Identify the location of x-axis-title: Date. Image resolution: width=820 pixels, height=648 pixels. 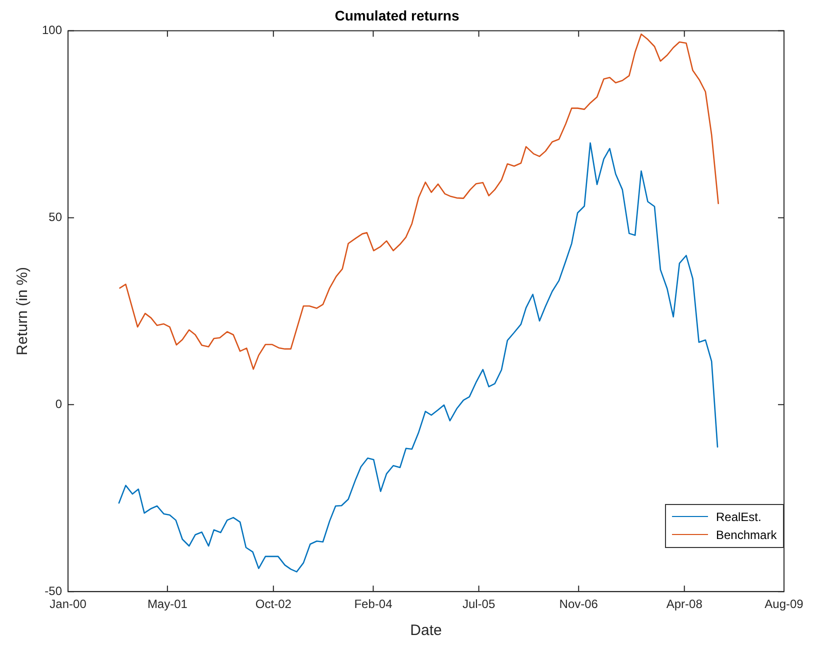
(426, 631).